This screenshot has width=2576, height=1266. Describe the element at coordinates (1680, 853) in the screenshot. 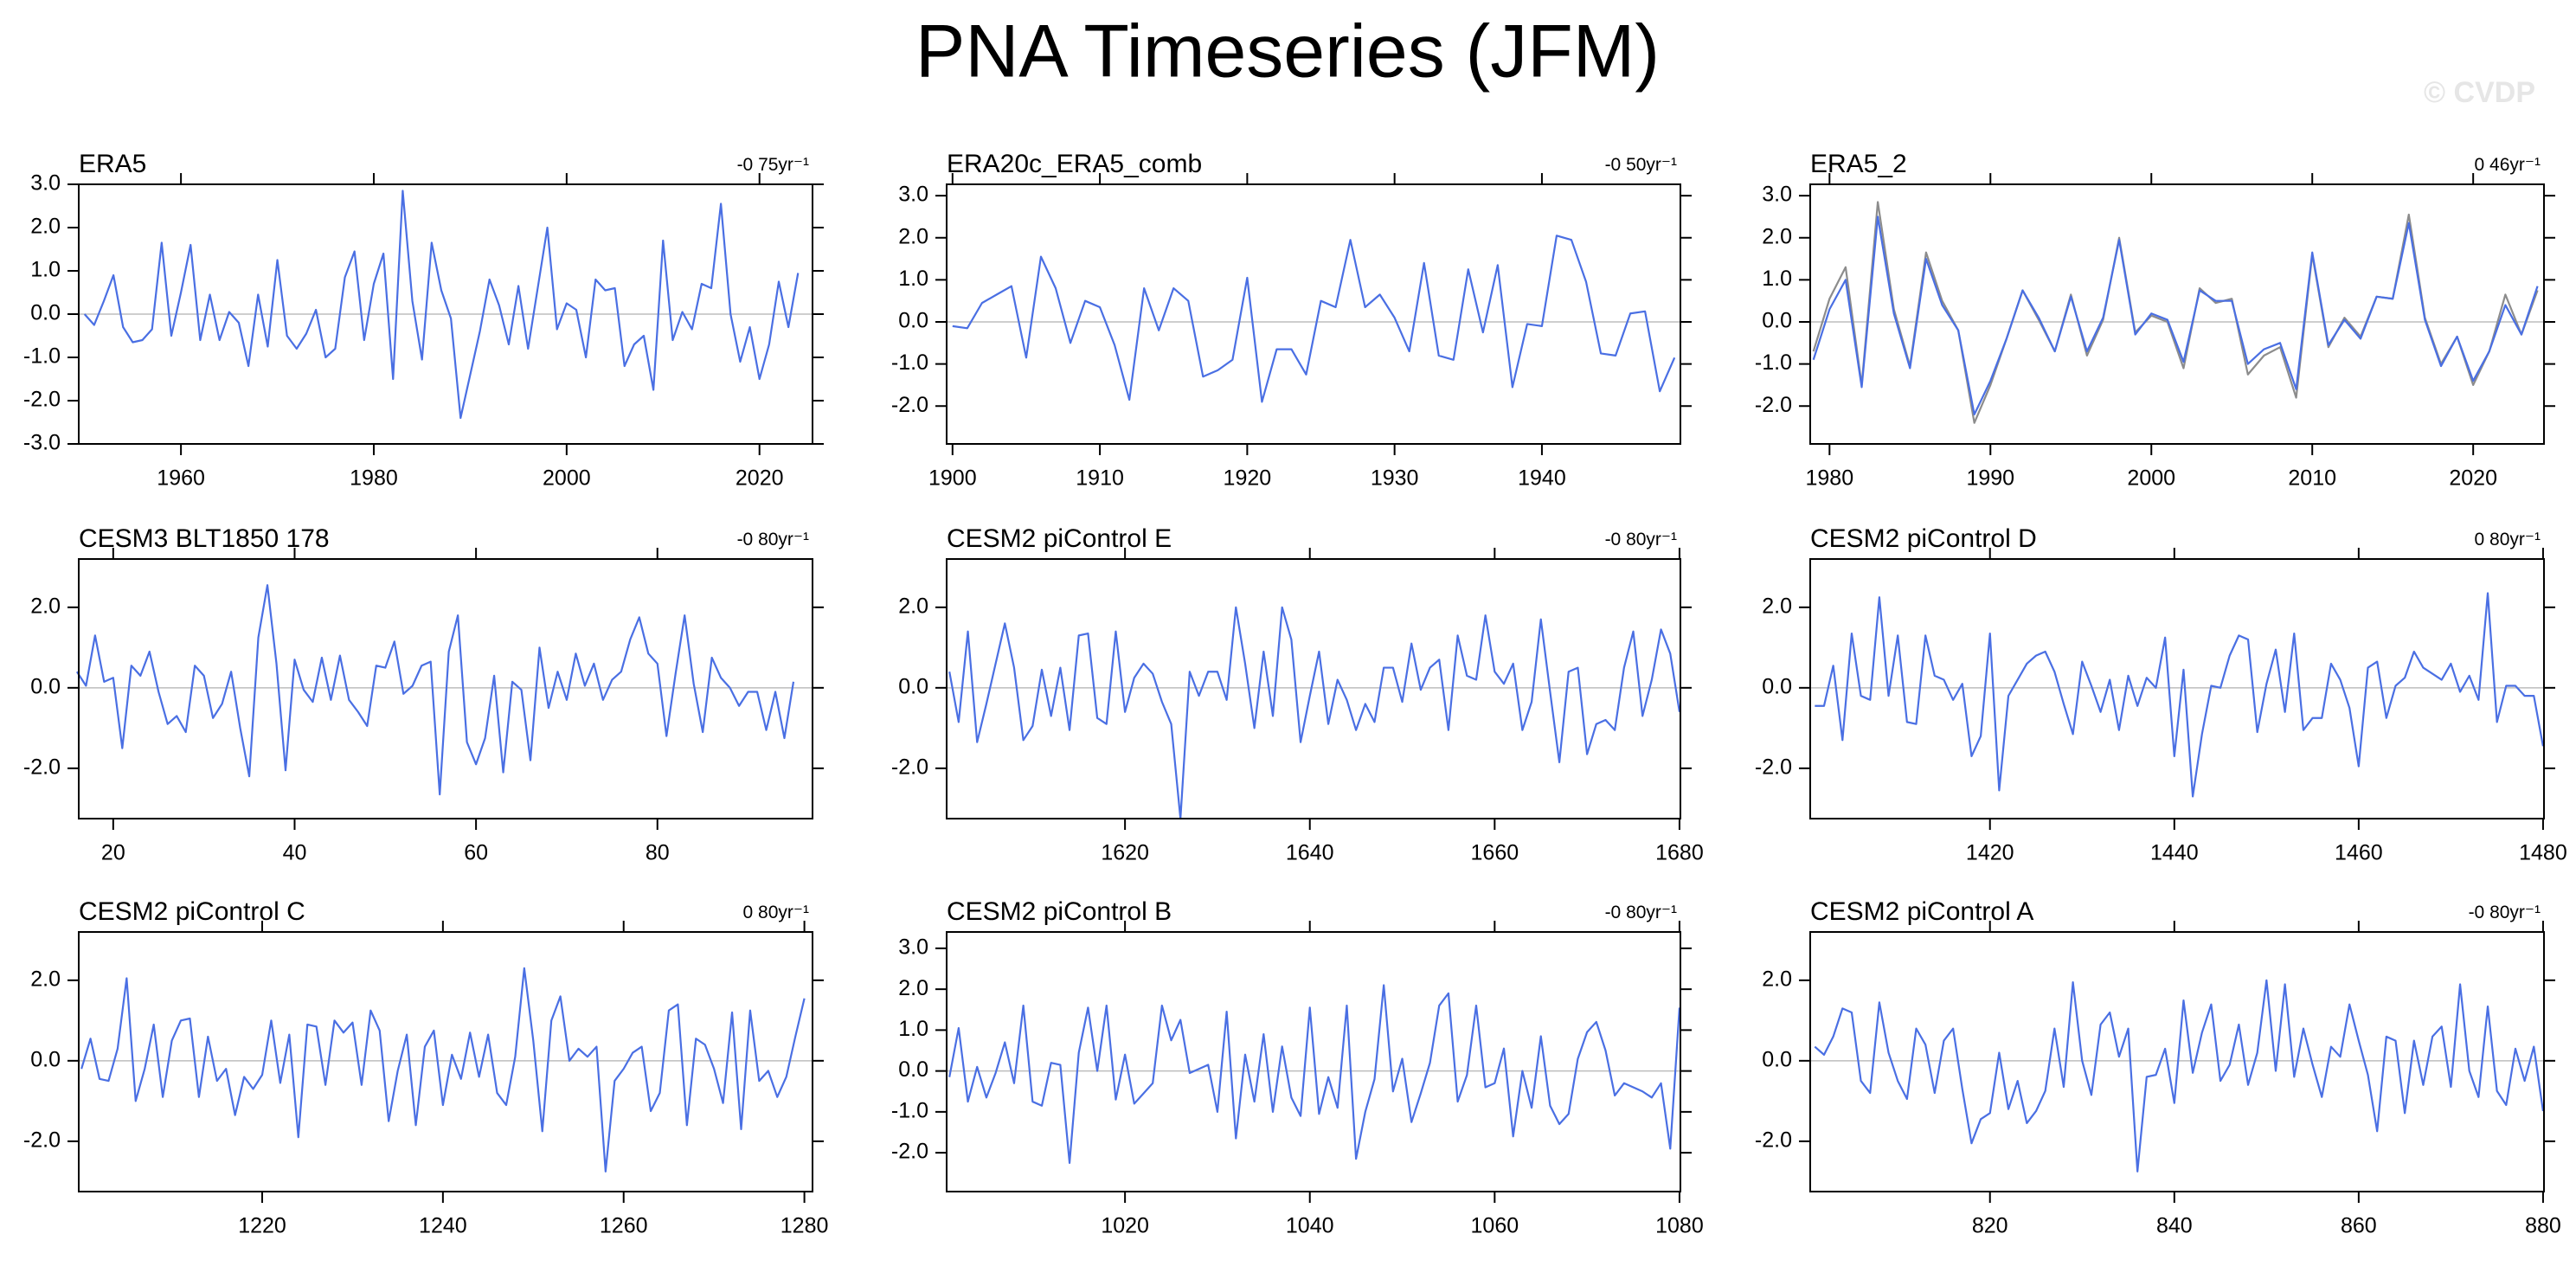

I see `x-tick-label: 1680` at that location.